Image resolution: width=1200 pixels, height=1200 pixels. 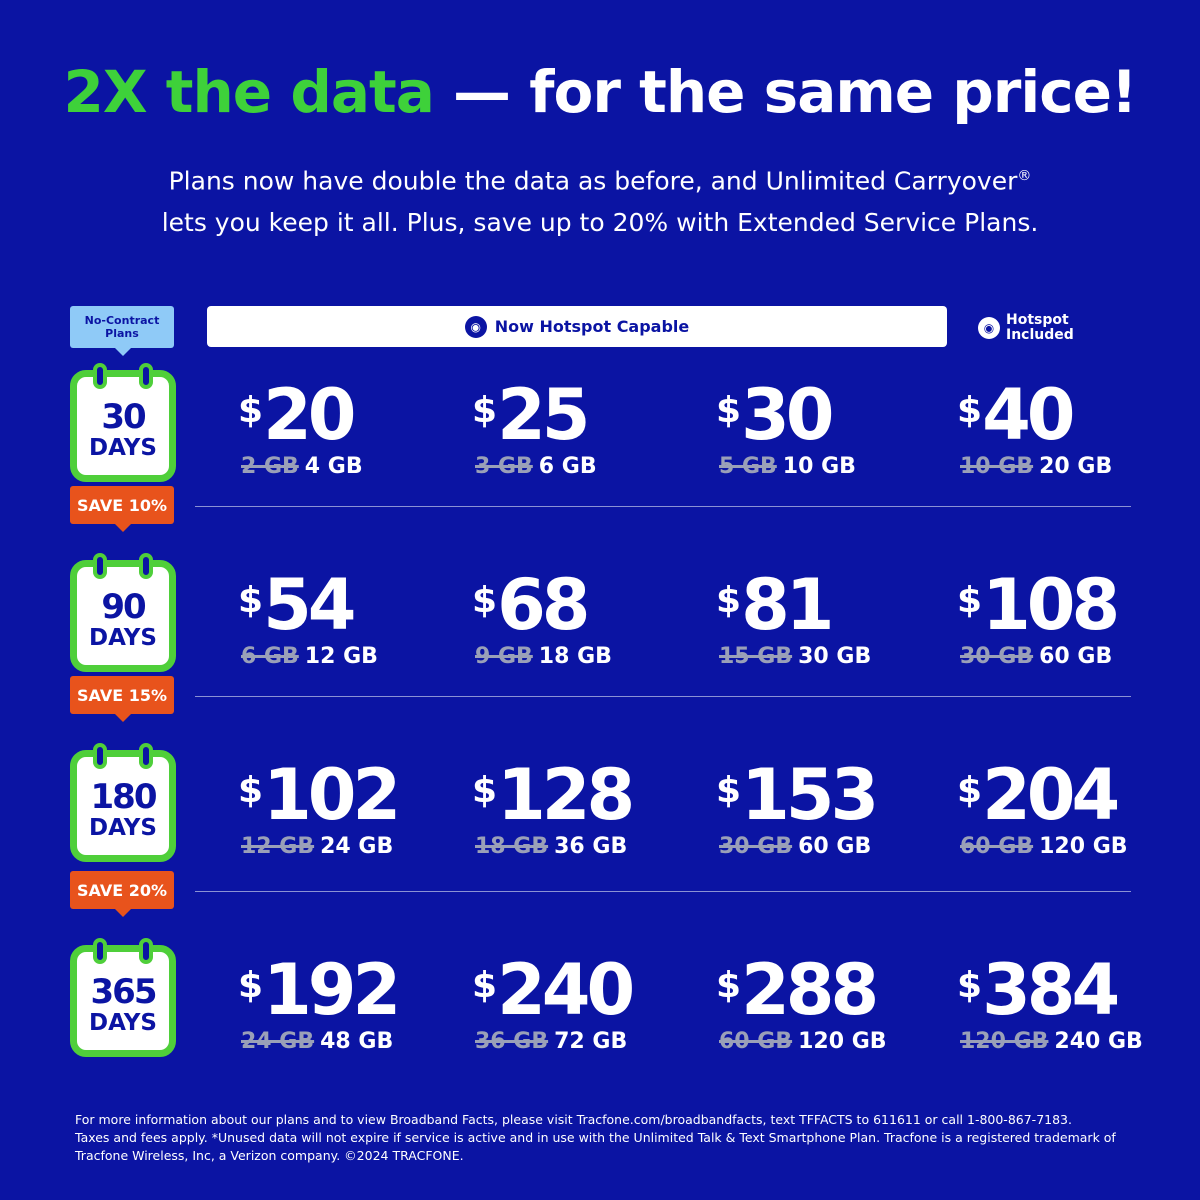 What do you see at coordinates (319, 990) in the screenshot?
I see `plan-price: $192` at bounding box center [319, 990].